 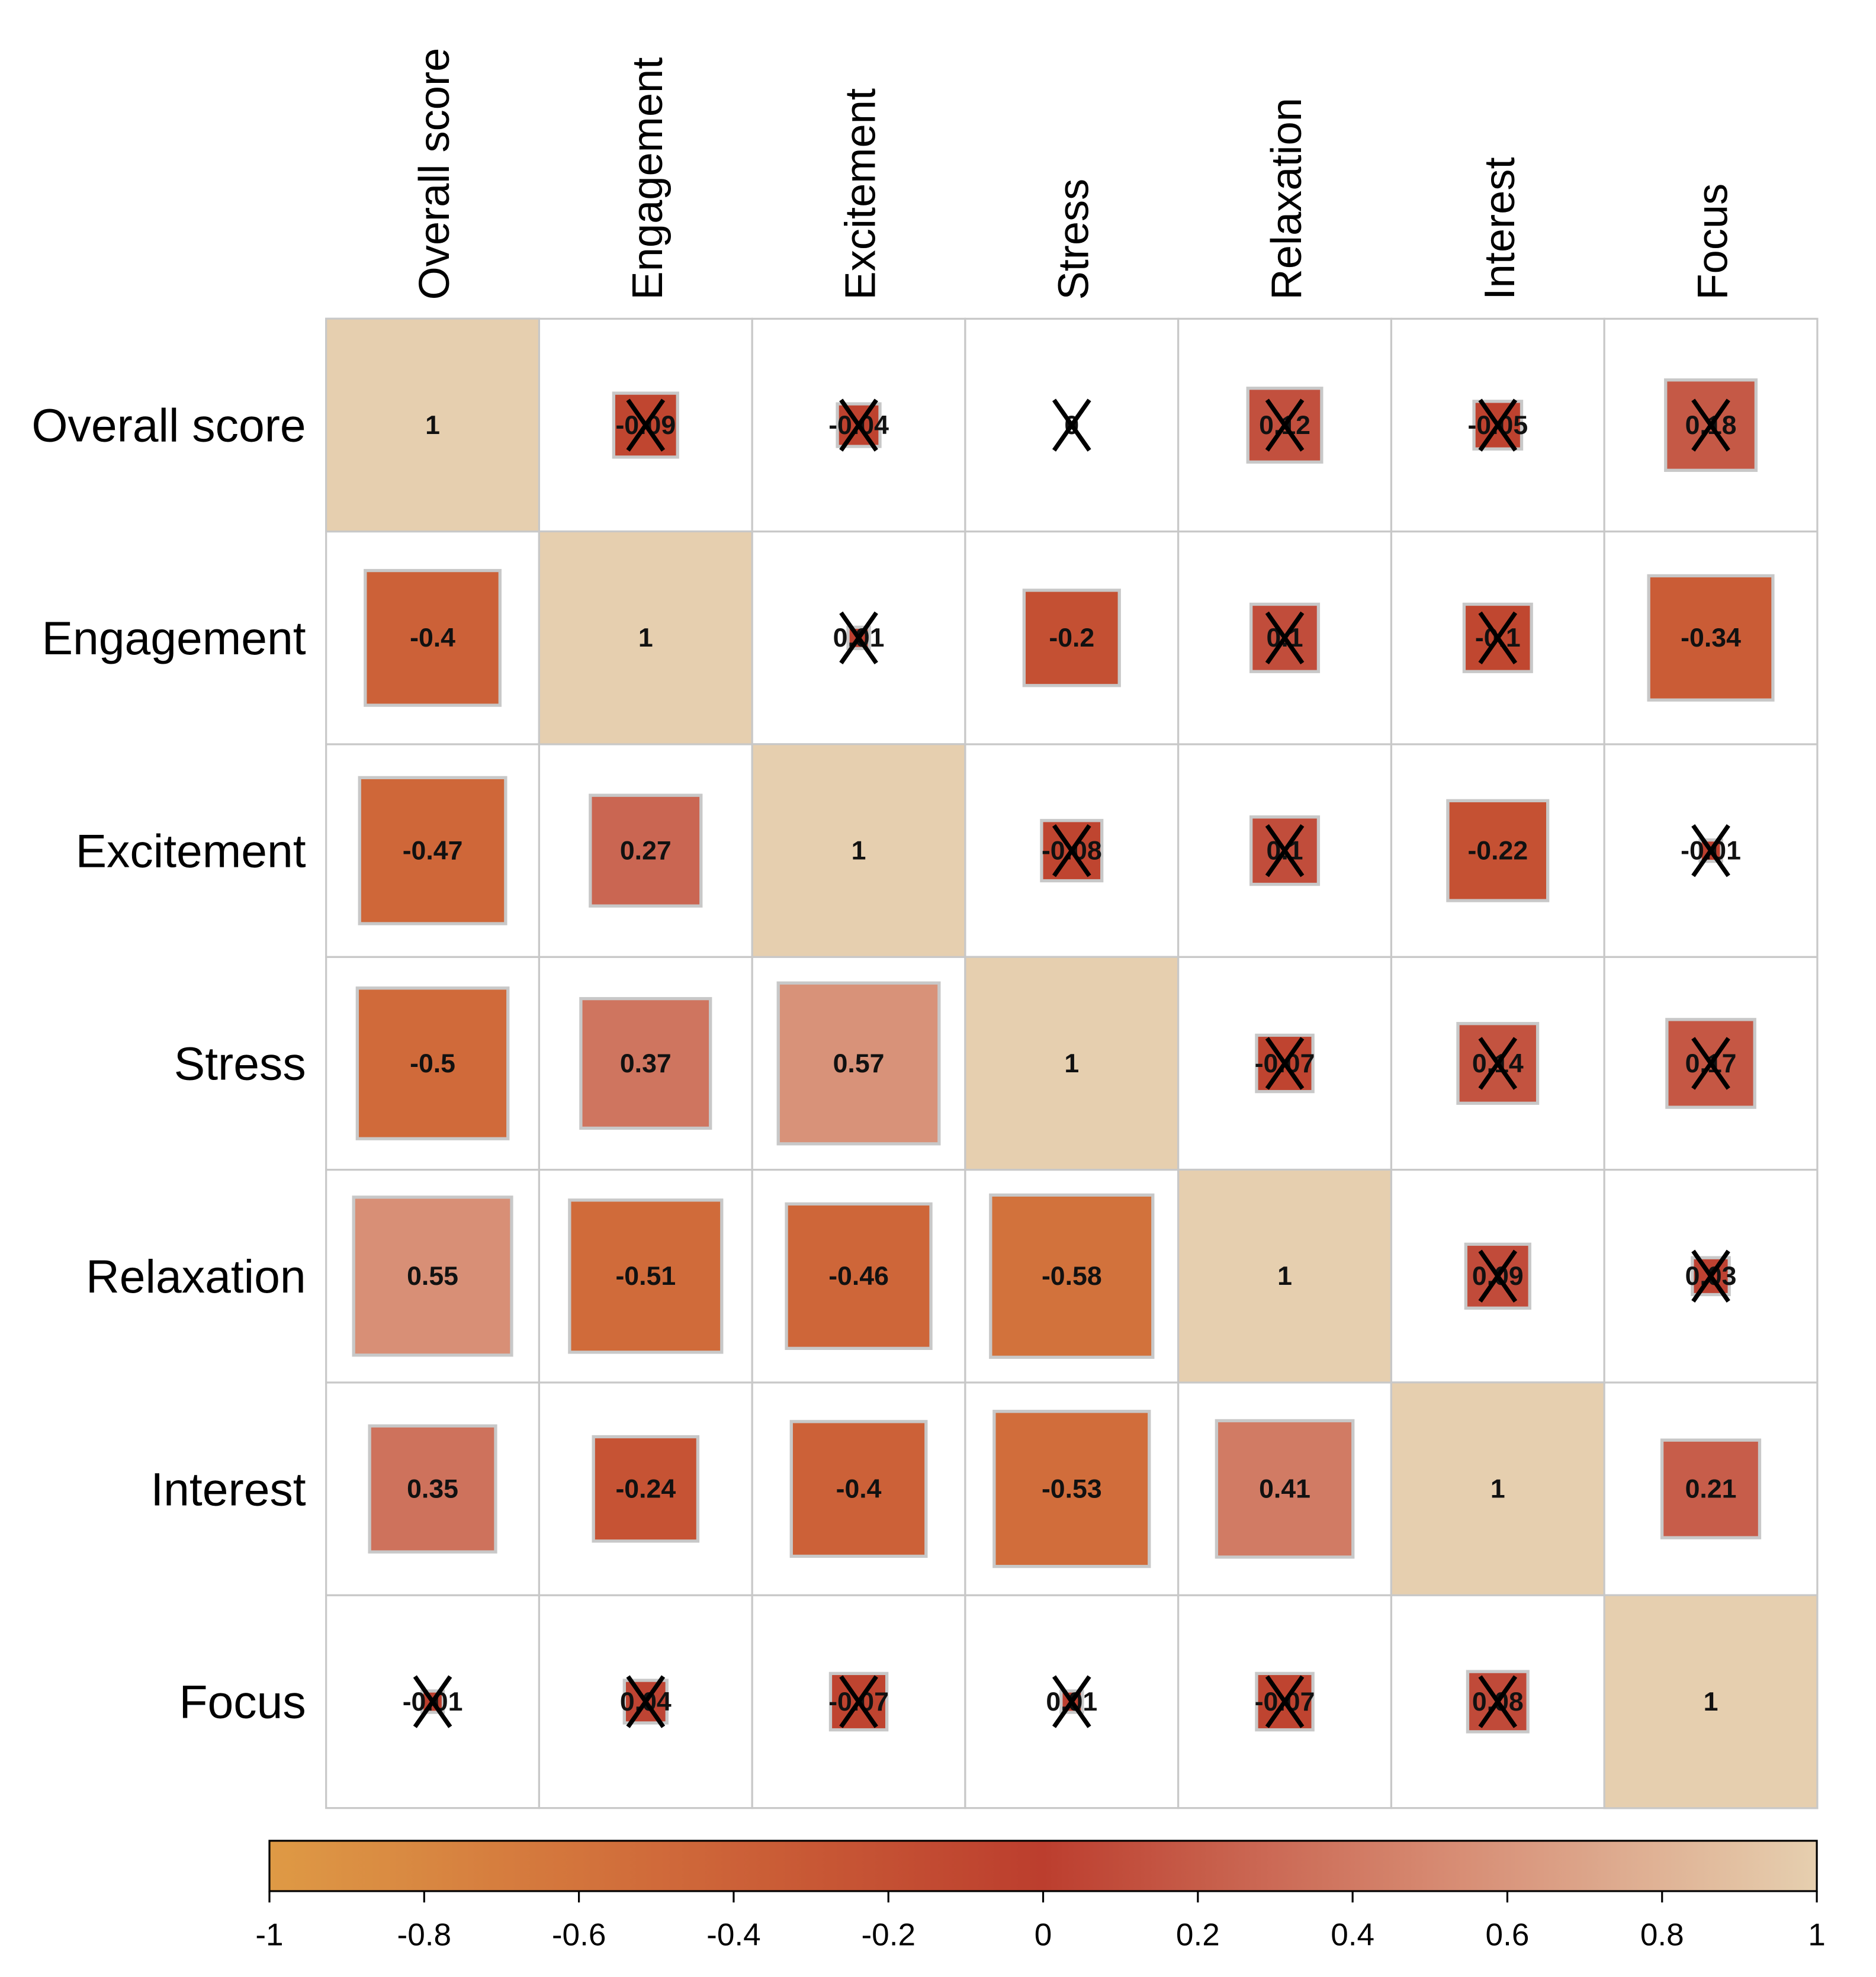 I want to click on row-label: Relaxation, so click(x=196, y=1277).